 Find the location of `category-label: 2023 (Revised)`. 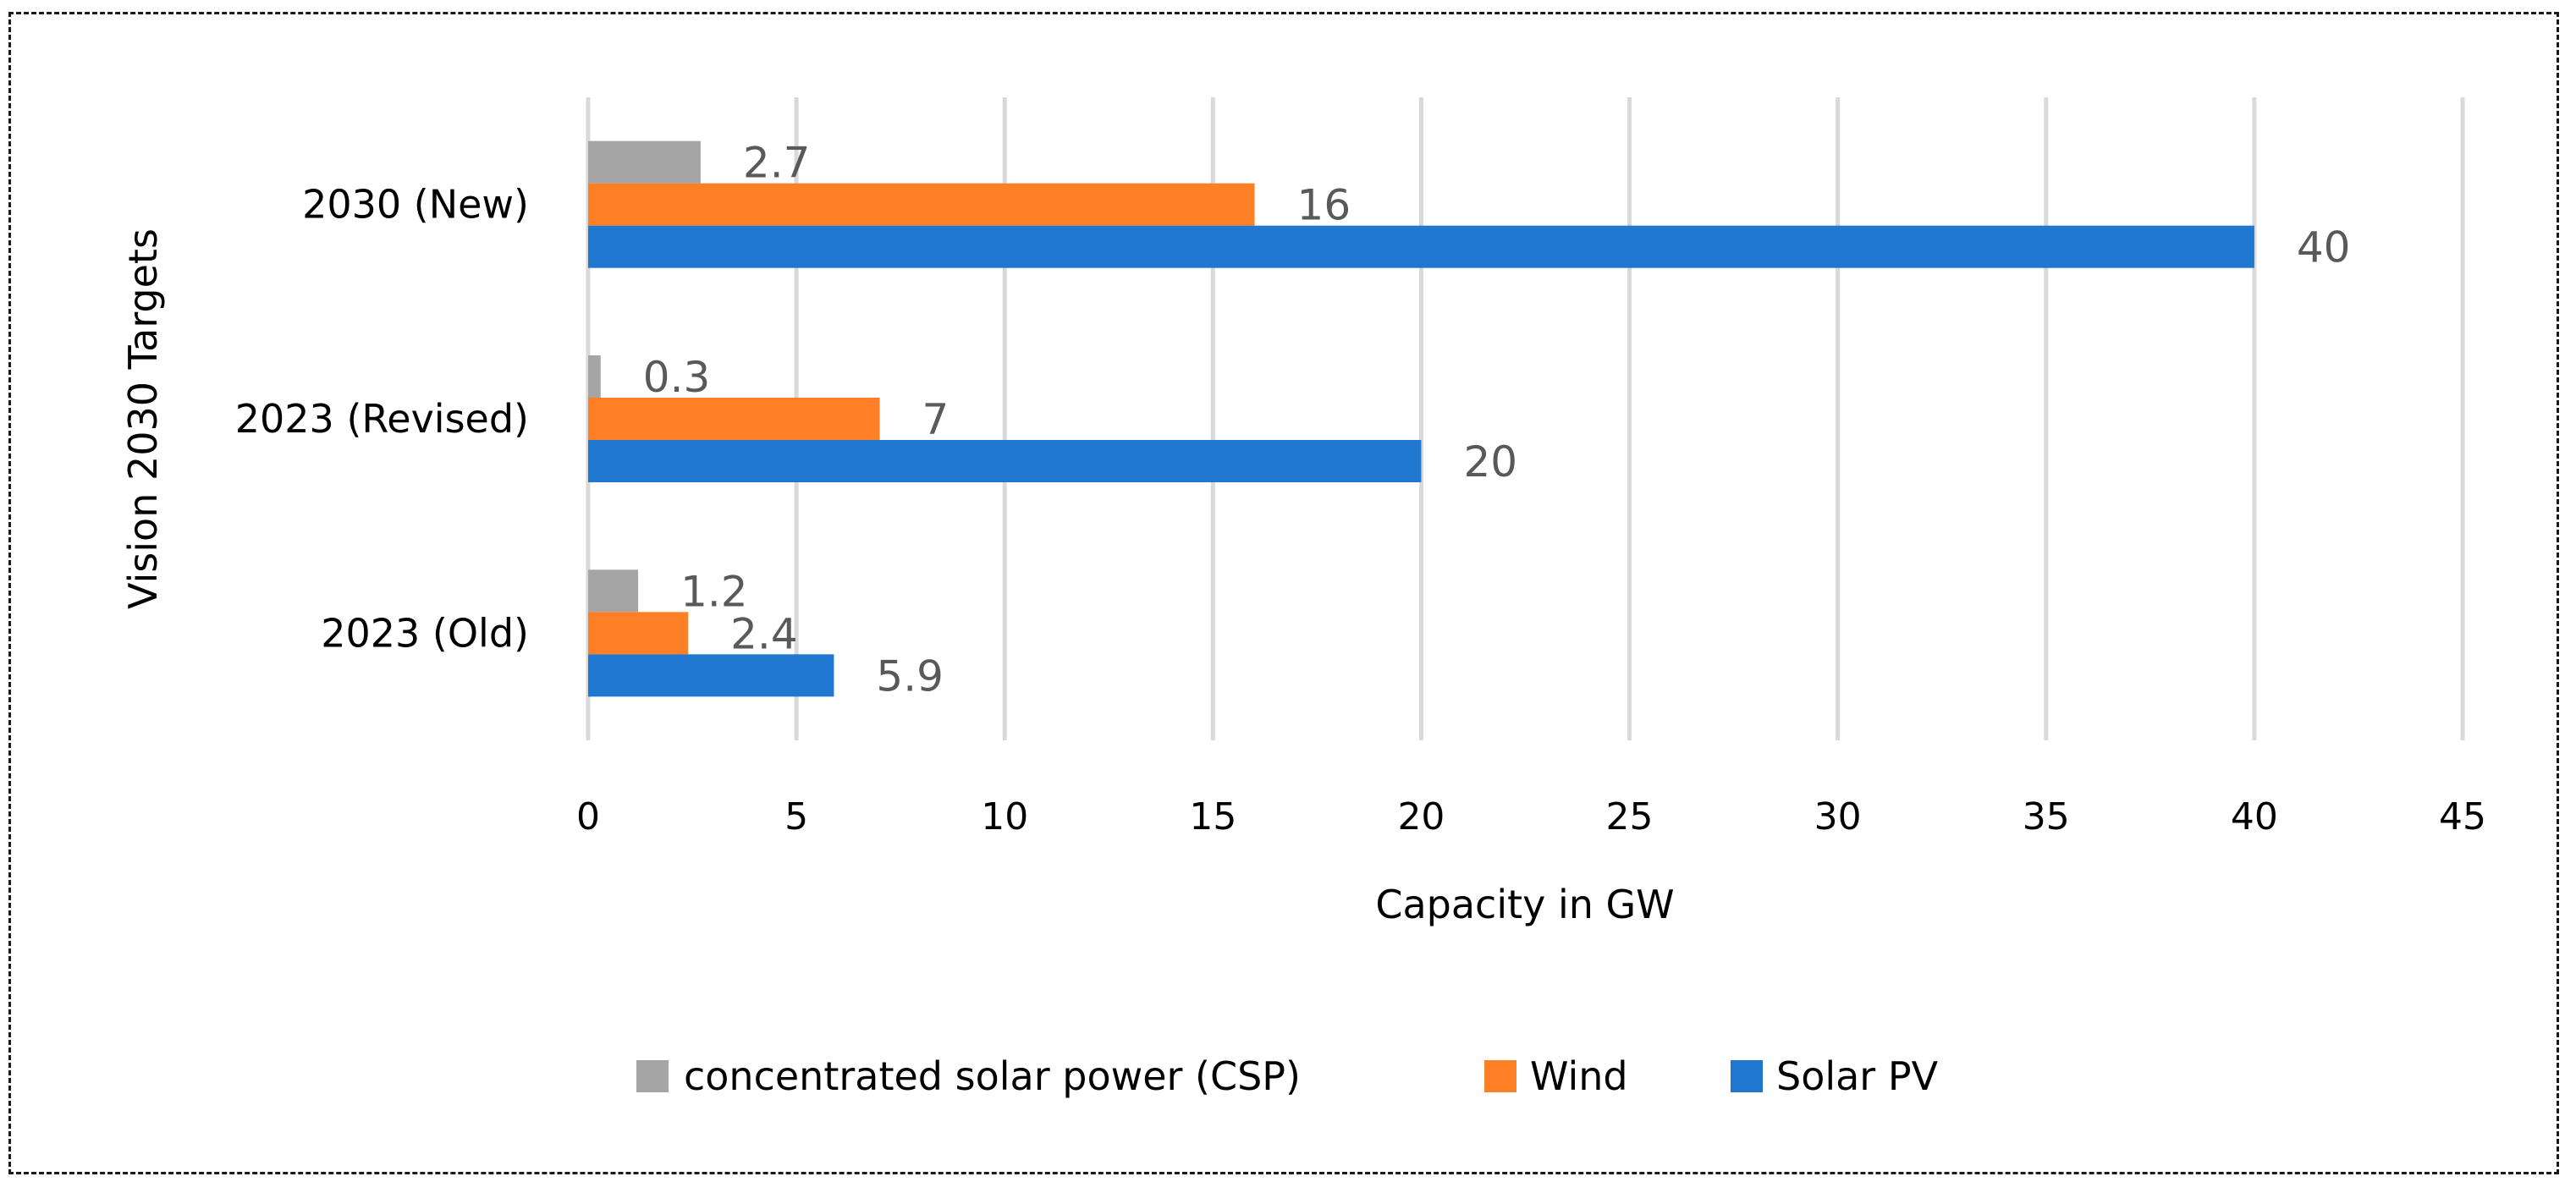

category-label: 2023 (Revised) is located at coordinates (382, 419).